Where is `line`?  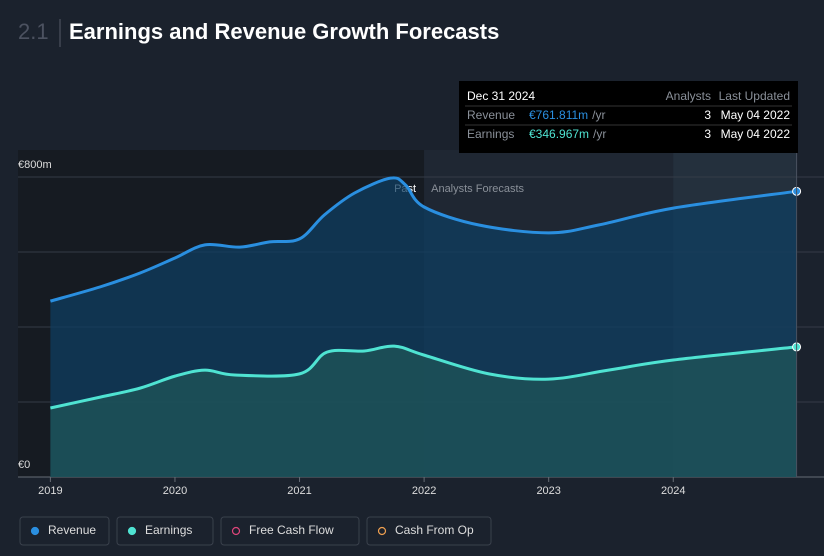 line is located at coordinates (423, 377).